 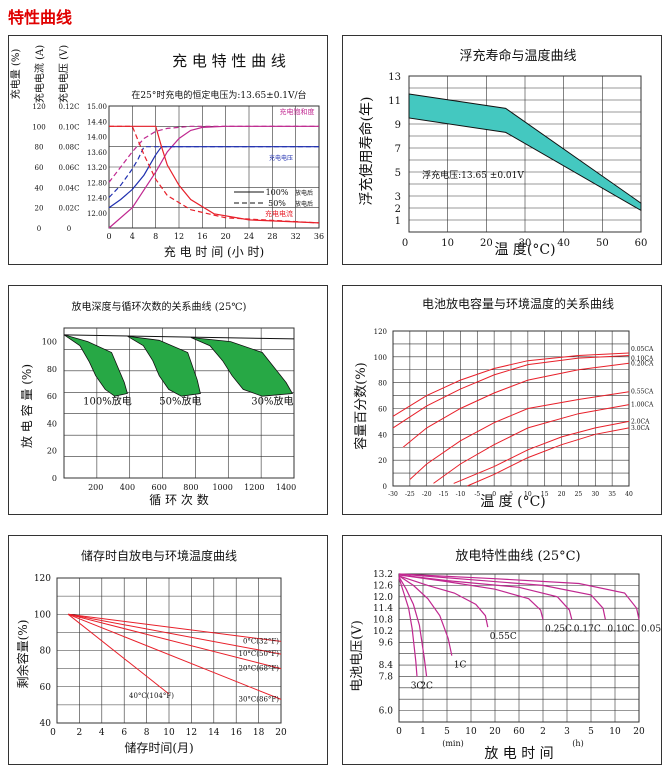 I want to click on y-tick-label: 11.4, so click(x=383, y=609).